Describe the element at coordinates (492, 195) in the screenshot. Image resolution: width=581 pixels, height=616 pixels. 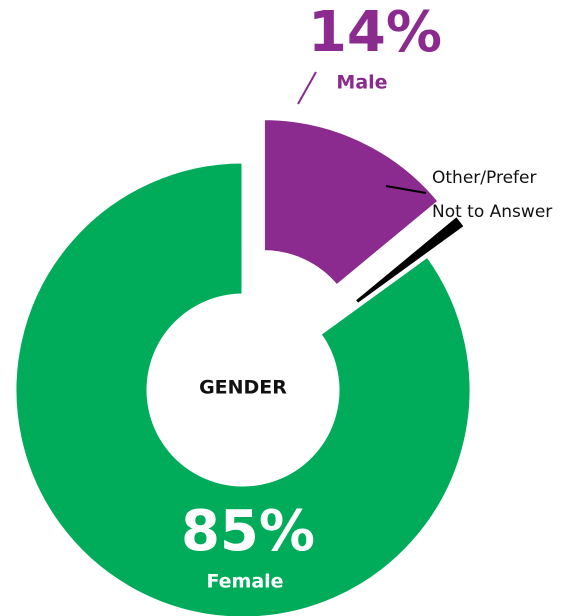
I see `category-label: Other/Prefer Not to Answer` at that location.